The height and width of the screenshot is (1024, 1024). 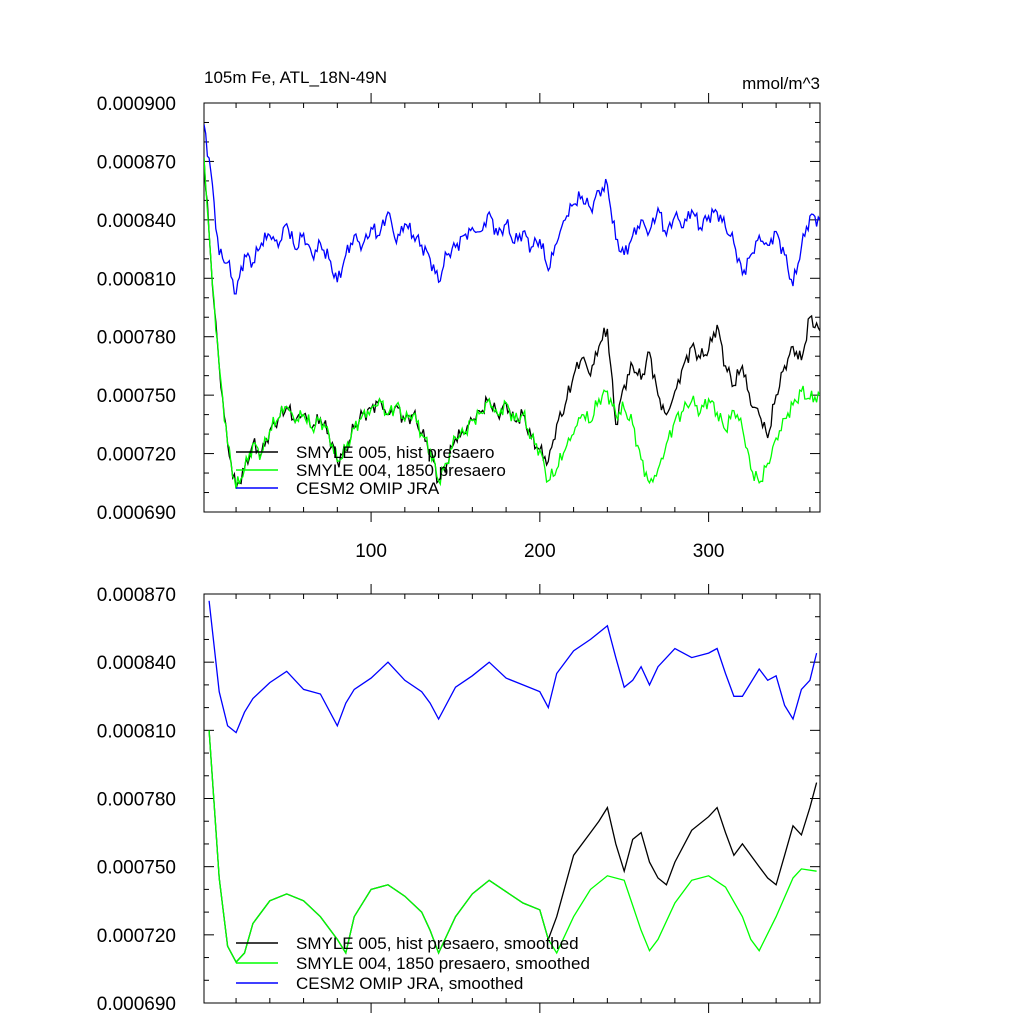 What do you see at coordinates (395, 452) in the screenshot?
I see `legend-label: SMYLE 005, hist presaero` at bounding box center [395, 452].